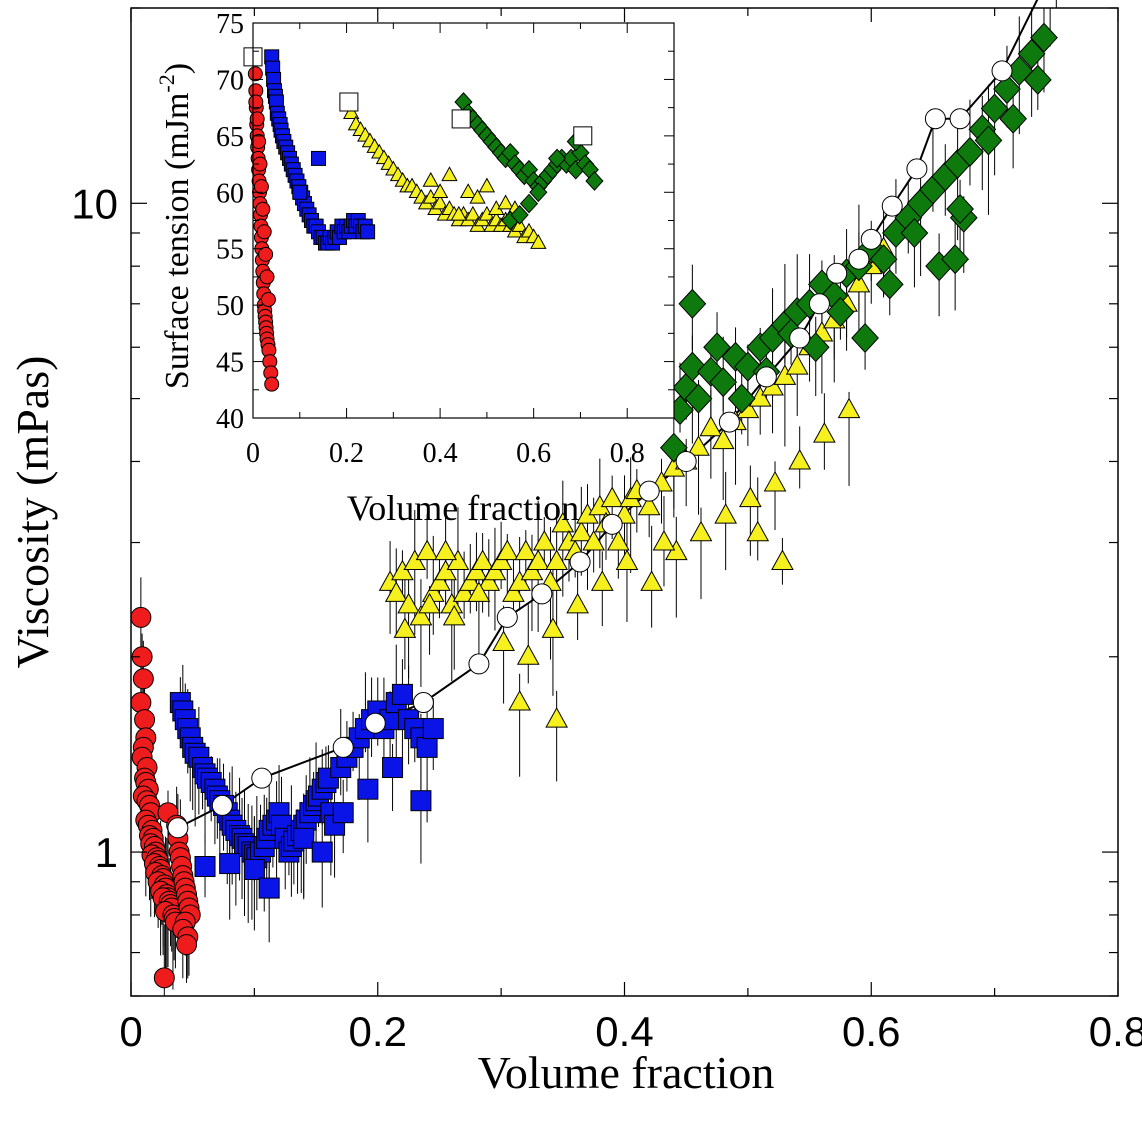  Describe the element at coordinates (346, 453) in the screenshot. I see `inset-x-tick-label: 0.2` at that location.